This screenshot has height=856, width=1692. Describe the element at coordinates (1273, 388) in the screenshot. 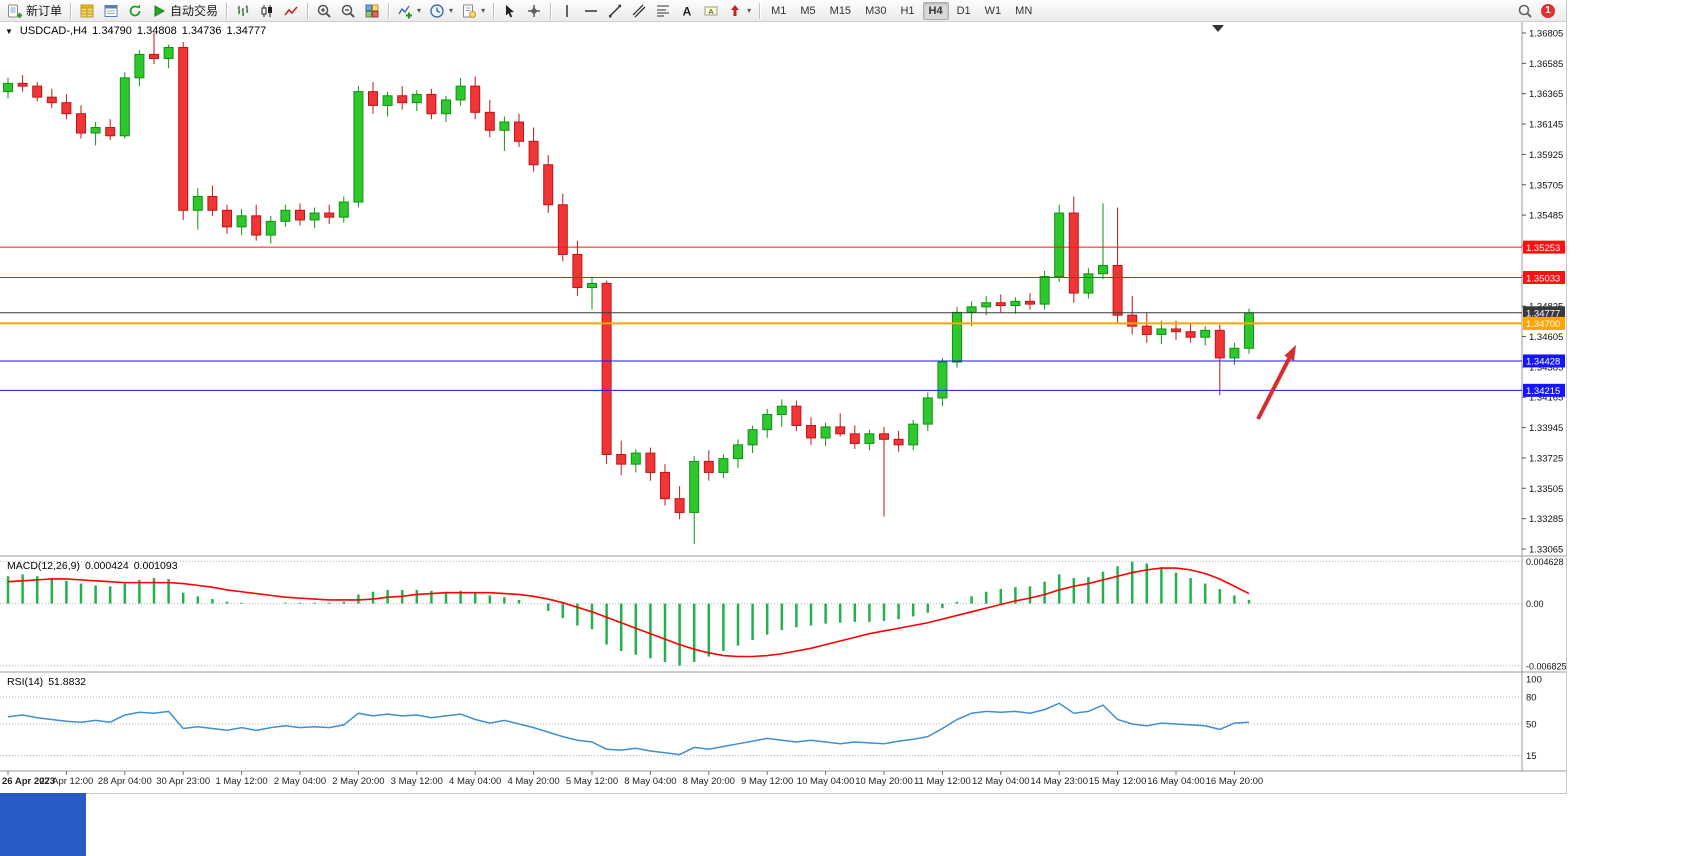

I see `arrow-annotation` at that location.